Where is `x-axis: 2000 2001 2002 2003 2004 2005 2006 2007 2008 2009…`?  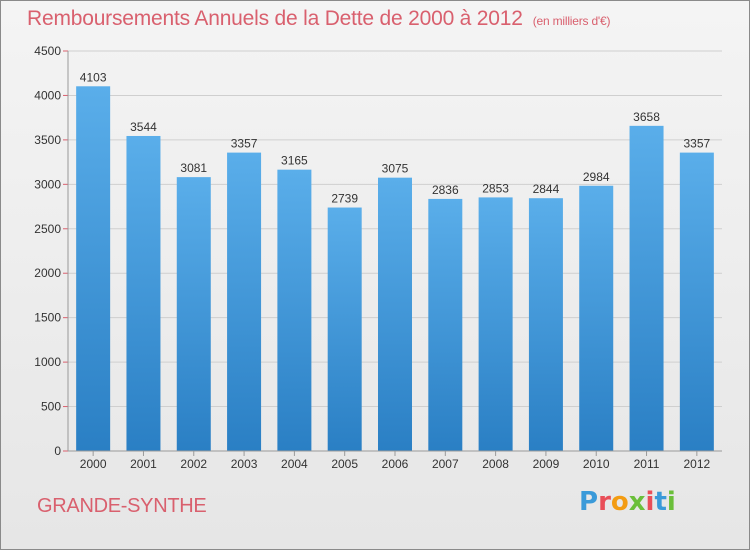 x-axis: 2000 2001 2002 2003 2004 2005 2006 2007 2008 2009… is located at coordinates (395, 460).